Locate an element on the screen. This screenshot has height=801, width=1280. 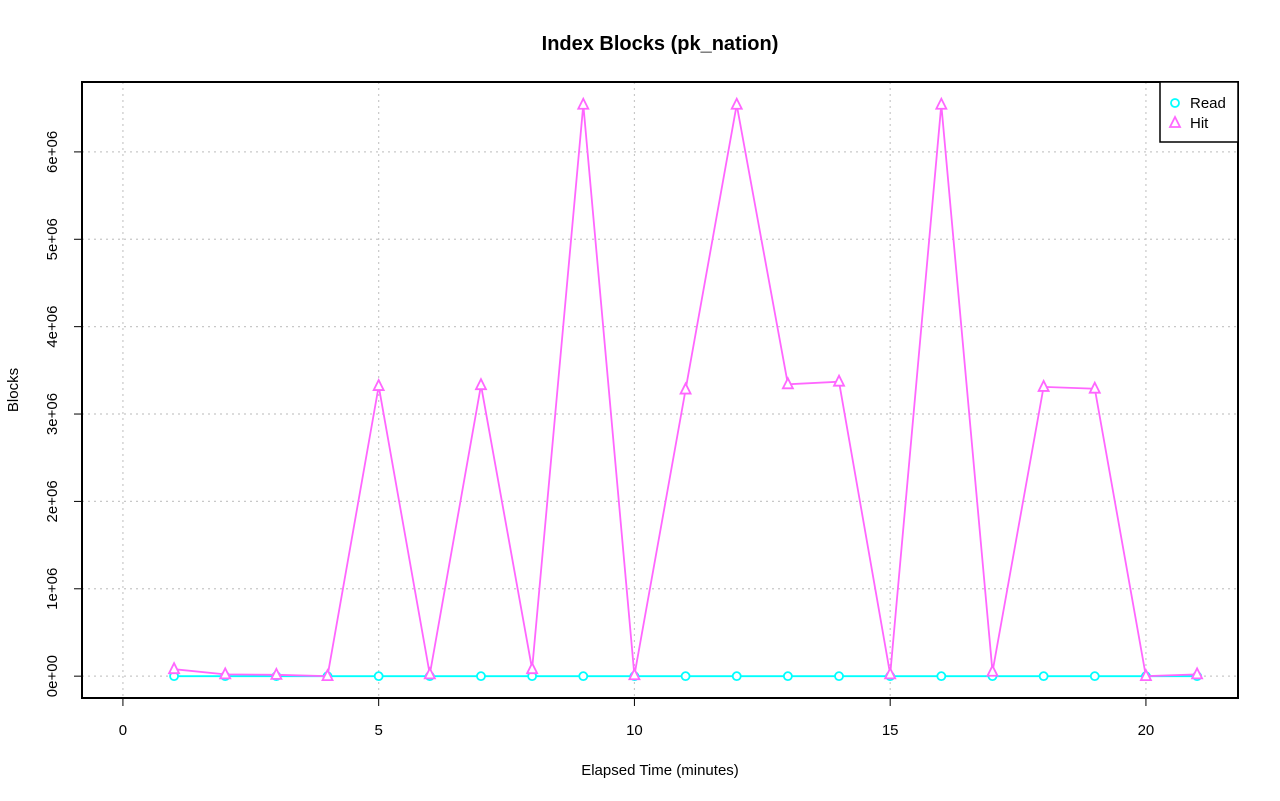
x-tick-label: 10 is located at coordinates (634, 730).